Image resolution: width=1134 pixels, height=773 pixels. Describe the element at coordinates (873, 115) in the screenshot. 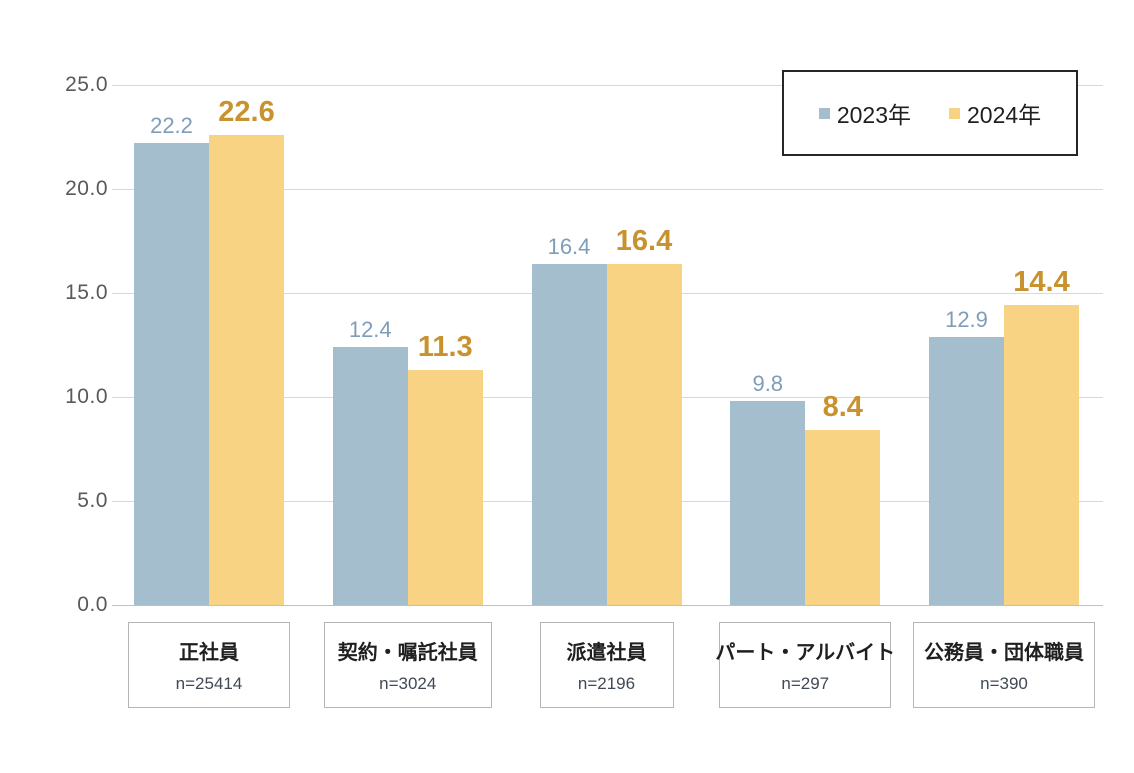

I see `legend-label-2023: 2023年` at that location.